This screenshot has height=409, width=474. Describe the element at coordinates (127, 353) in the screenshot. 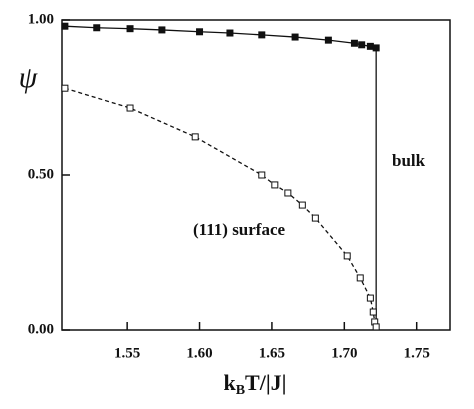

I see `x-tick-label: 1.55` at that location.